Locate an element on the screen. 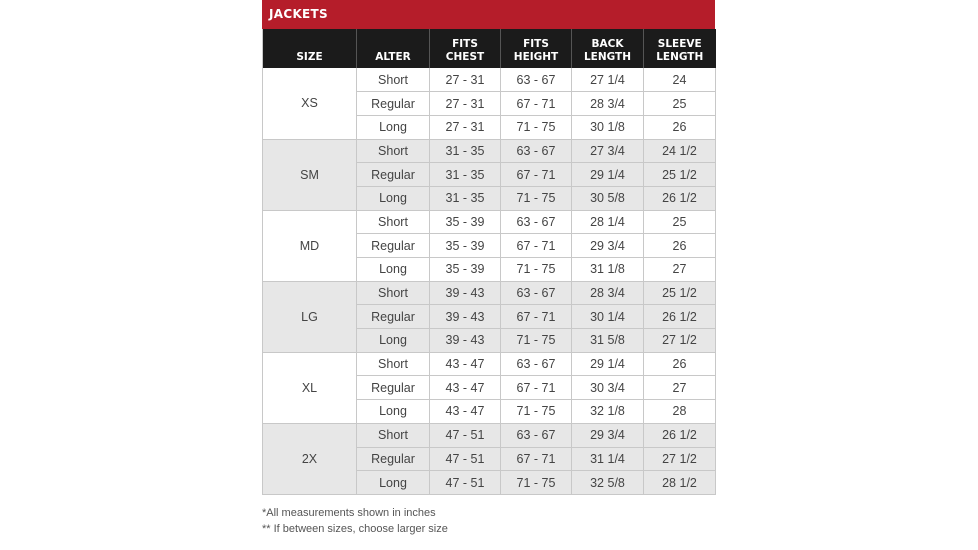 This screenshot has height=550, width=978. size-cell: XS is located at coordinates (309, 104).